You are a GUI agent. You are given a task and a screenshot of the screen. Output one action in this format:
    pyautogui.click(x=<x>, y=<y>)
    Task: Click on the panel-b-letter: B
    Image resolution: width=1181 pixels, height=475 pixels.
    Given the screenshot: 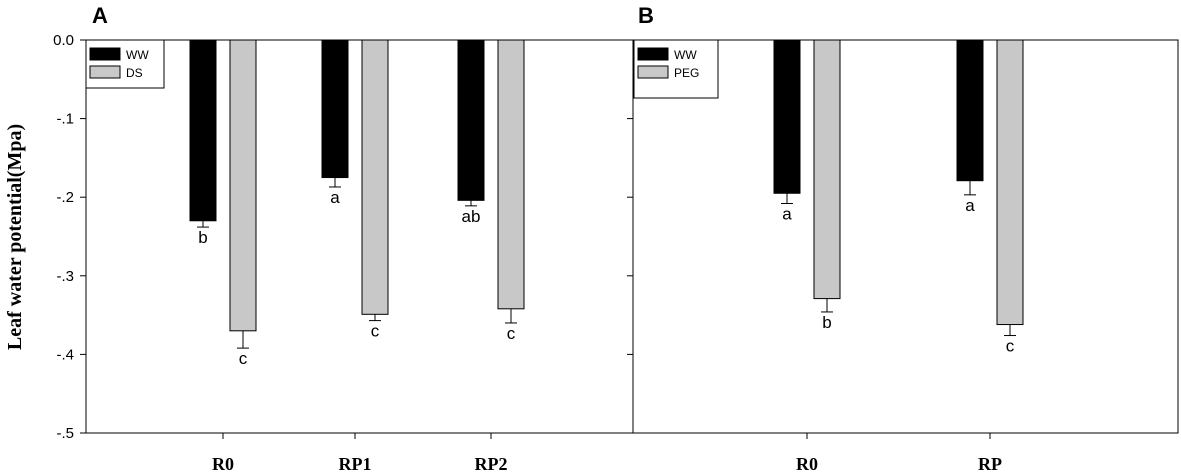 What is the action you would take?
    pyautogui.click(x=646, y=15)
    